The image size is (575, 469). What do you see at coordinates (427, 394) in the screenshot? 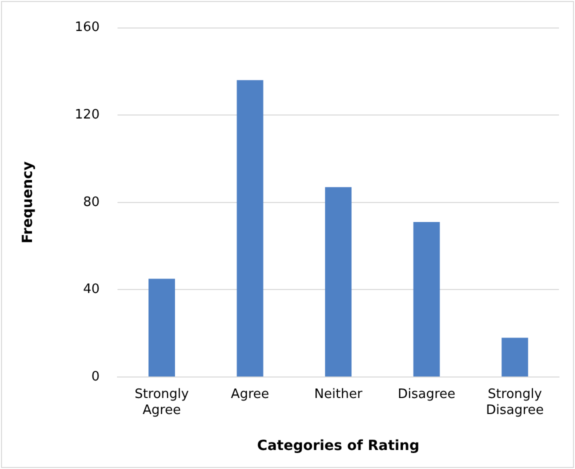
I see `x-tick-label: Disagree` at bounding box center [427, 394].